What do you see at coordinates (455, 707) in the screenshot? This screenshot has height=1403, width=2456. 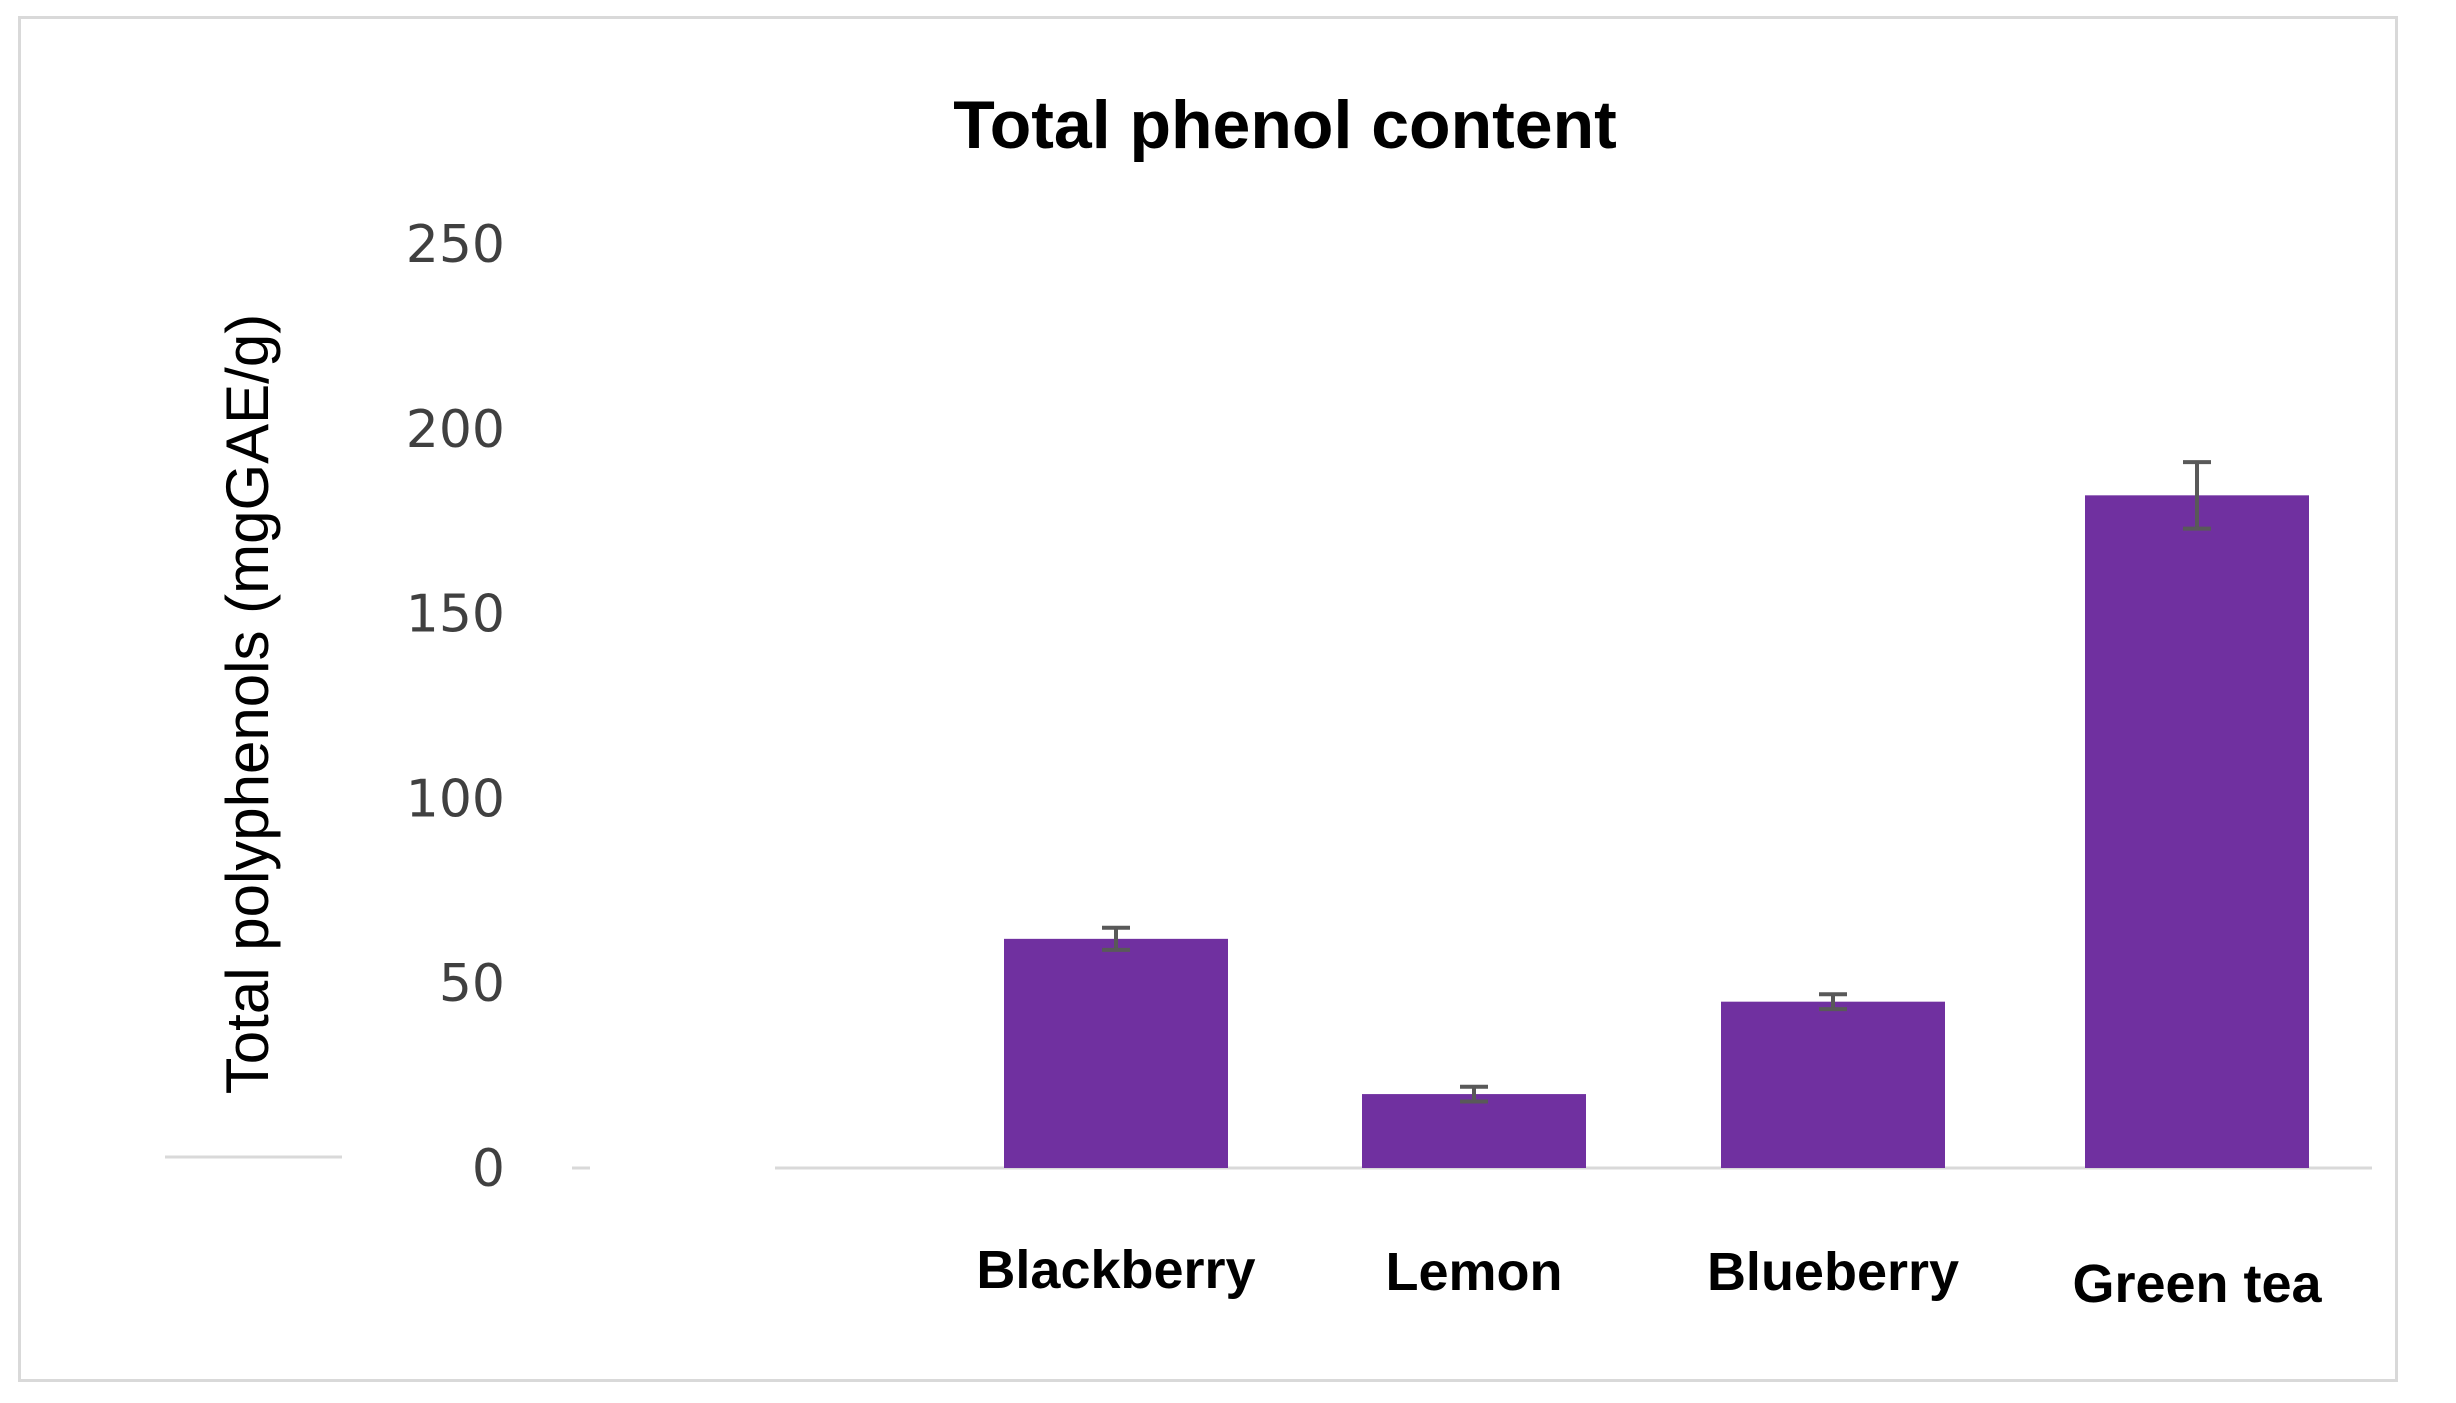 I see `y-tick-labels: 0 50 100 150 200 250` at bounding box center [455, 707].